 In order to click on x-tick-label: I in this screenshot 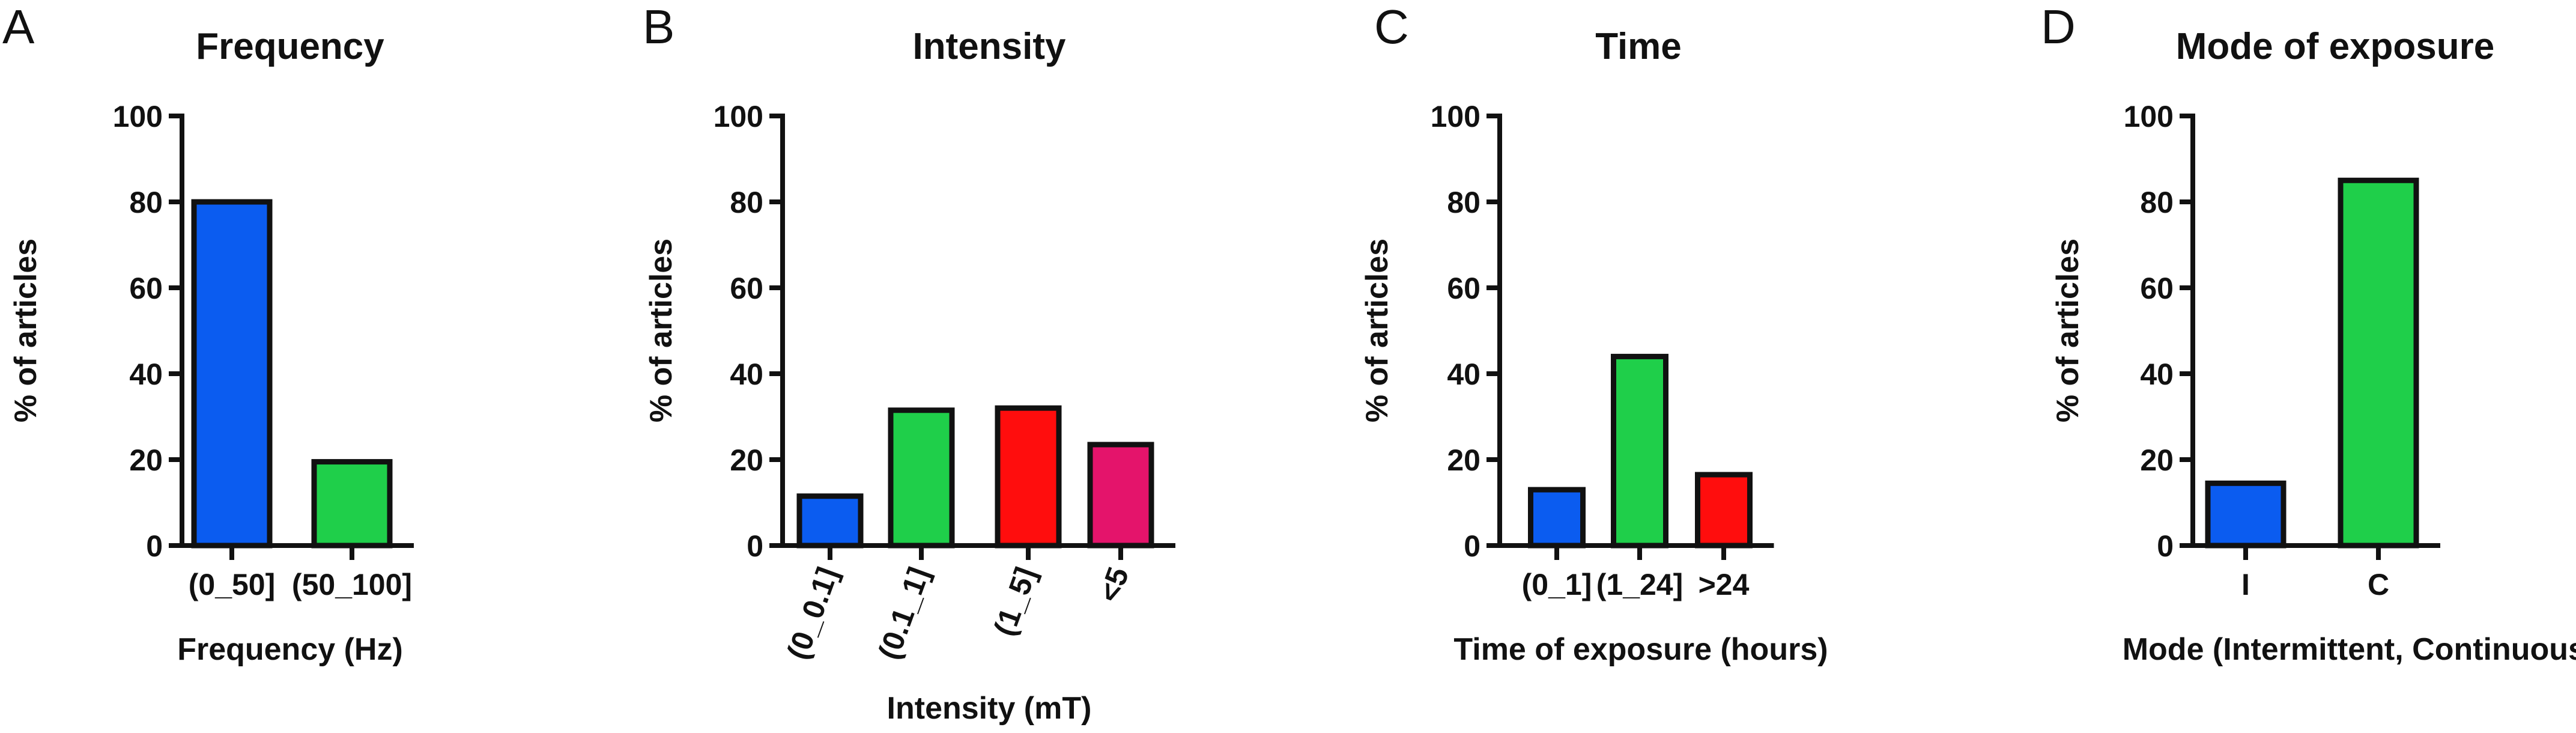, I will do `click(2245, 584)`.